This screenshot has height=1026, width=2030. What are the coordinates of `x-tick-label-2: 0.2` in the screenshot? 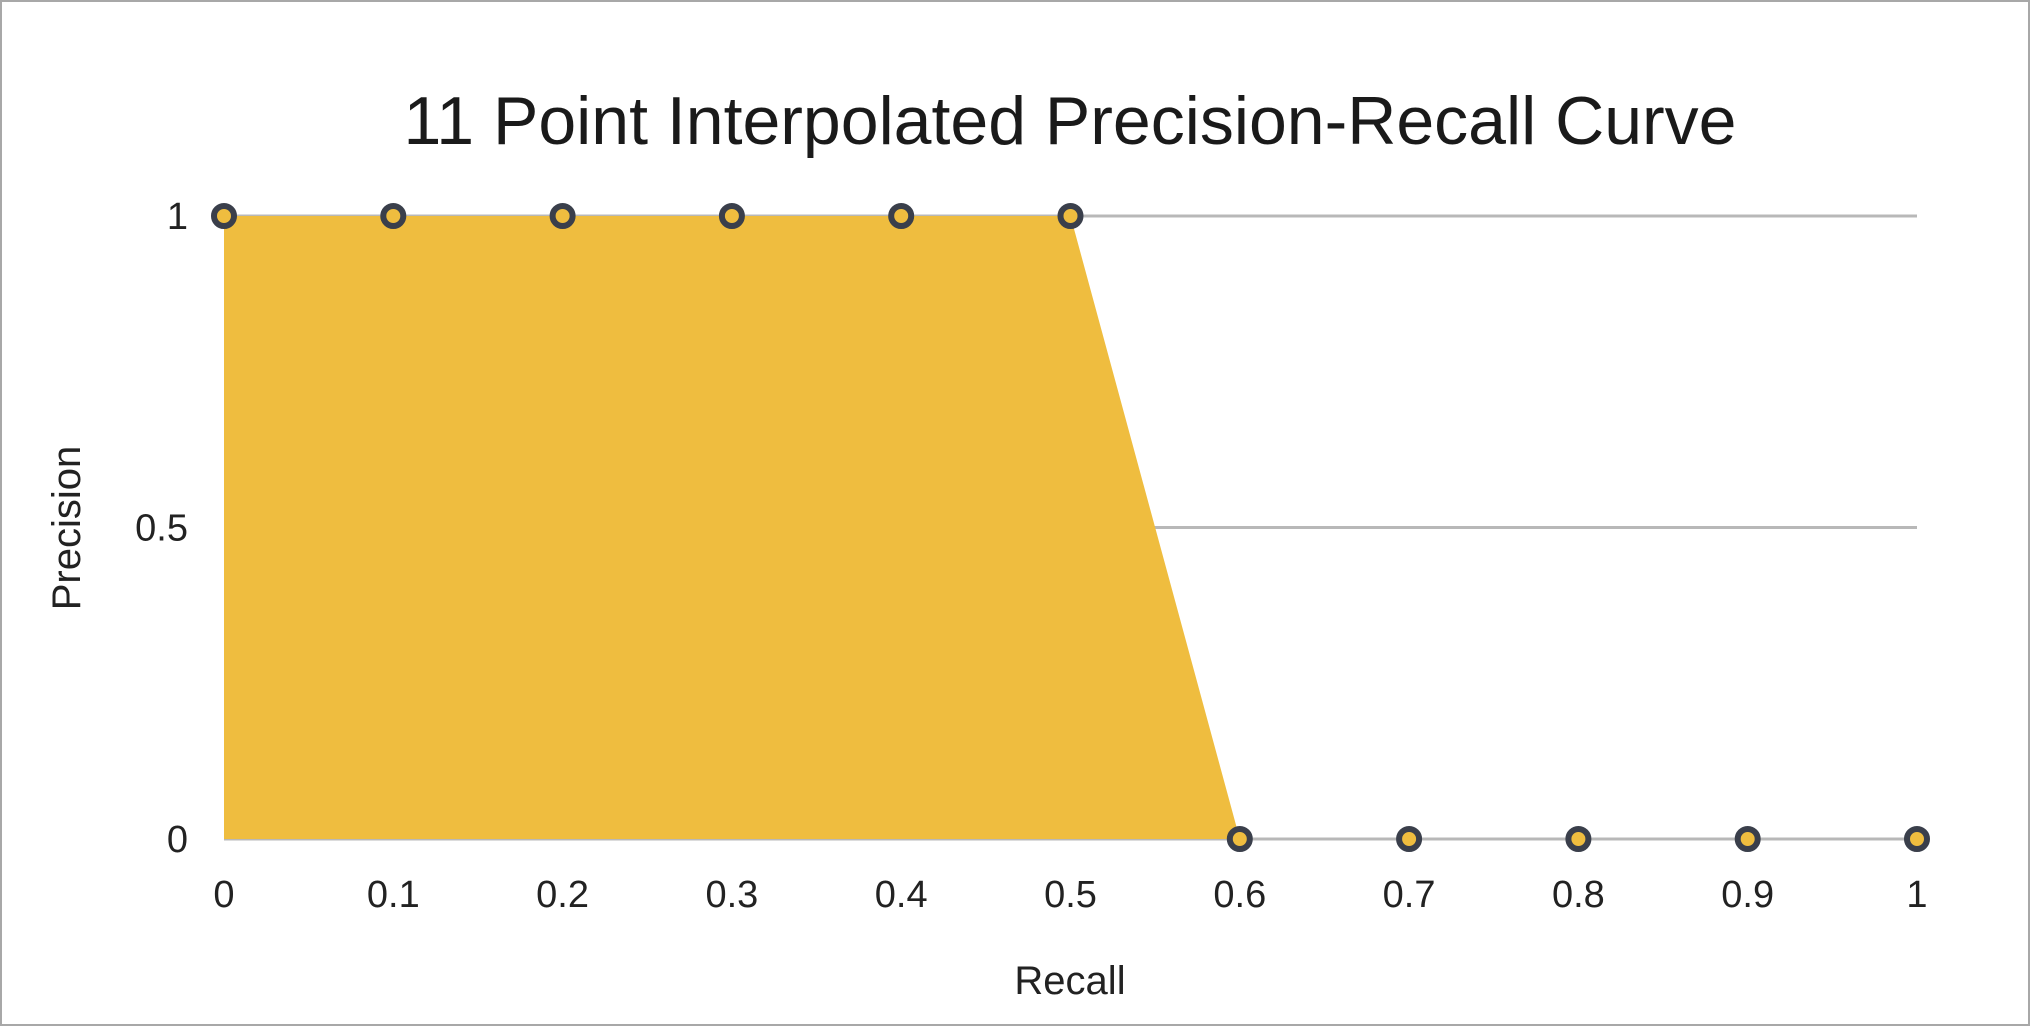 It's located at (562, 895).